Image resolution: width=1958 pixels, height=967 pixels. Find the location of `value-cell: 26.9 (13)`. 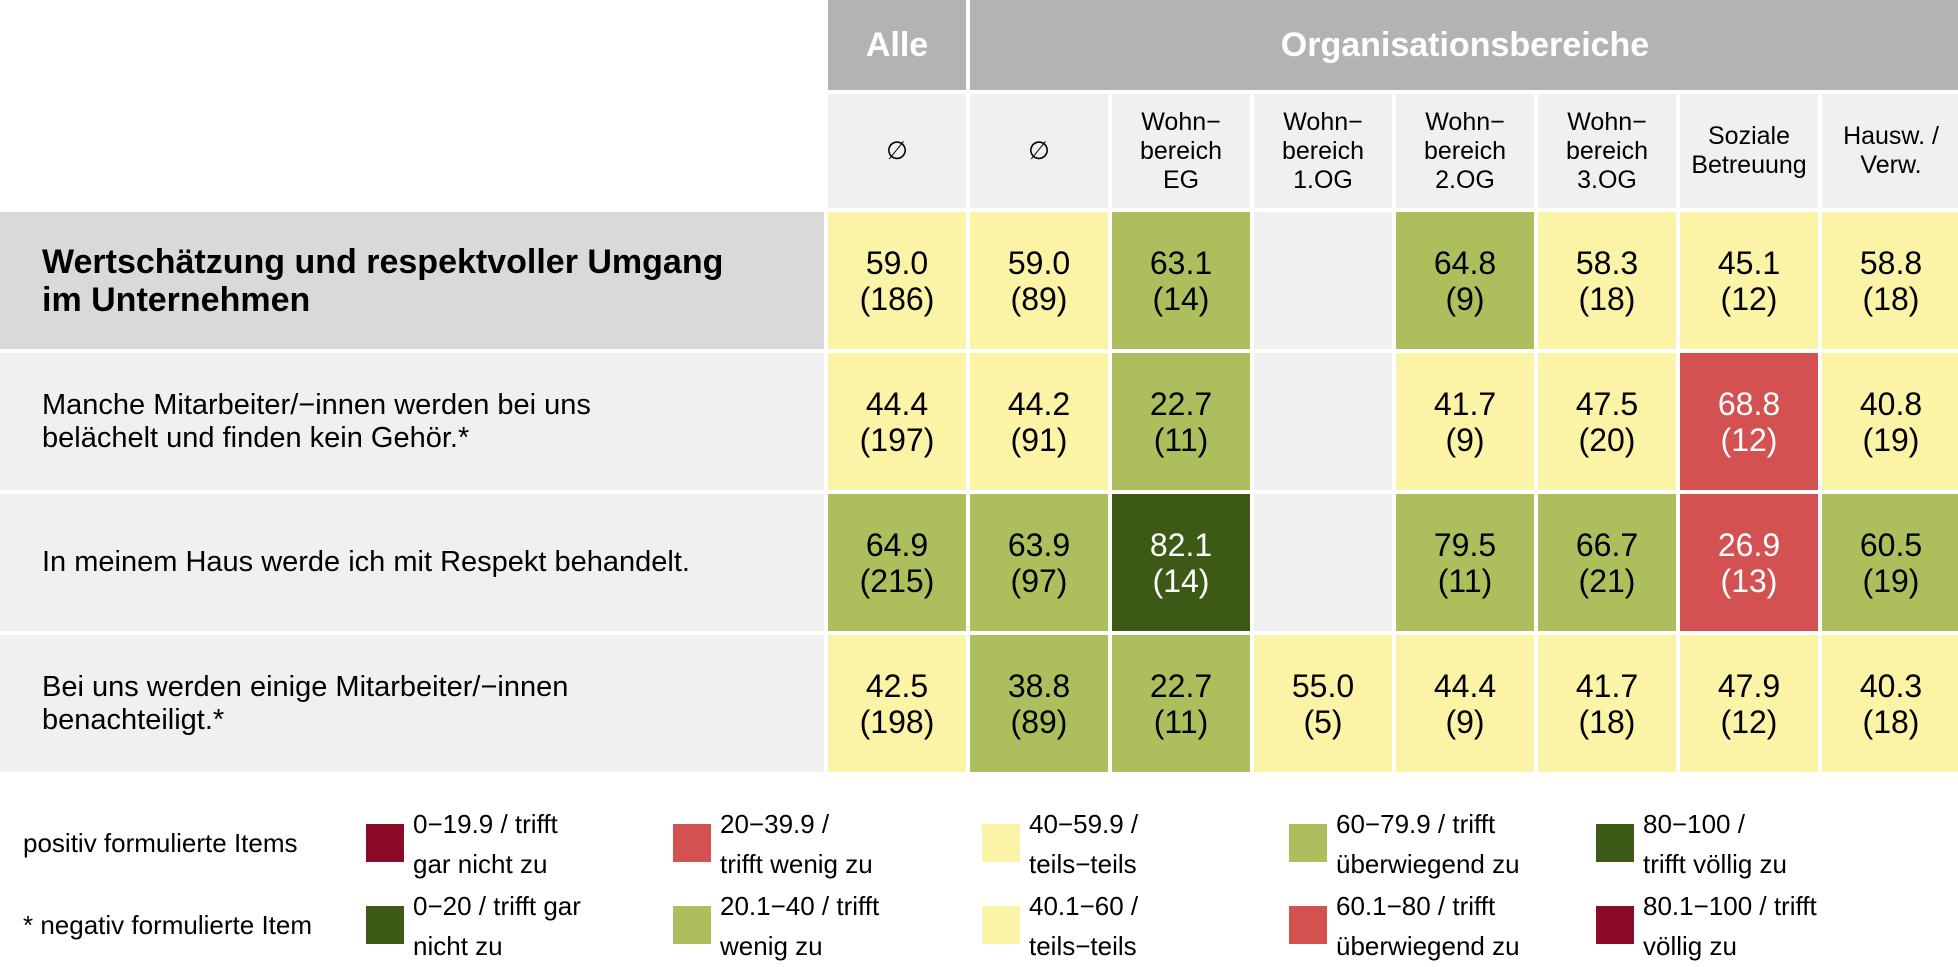

value-cell: 26.9 (13) is located at coordinates (1749, 562).